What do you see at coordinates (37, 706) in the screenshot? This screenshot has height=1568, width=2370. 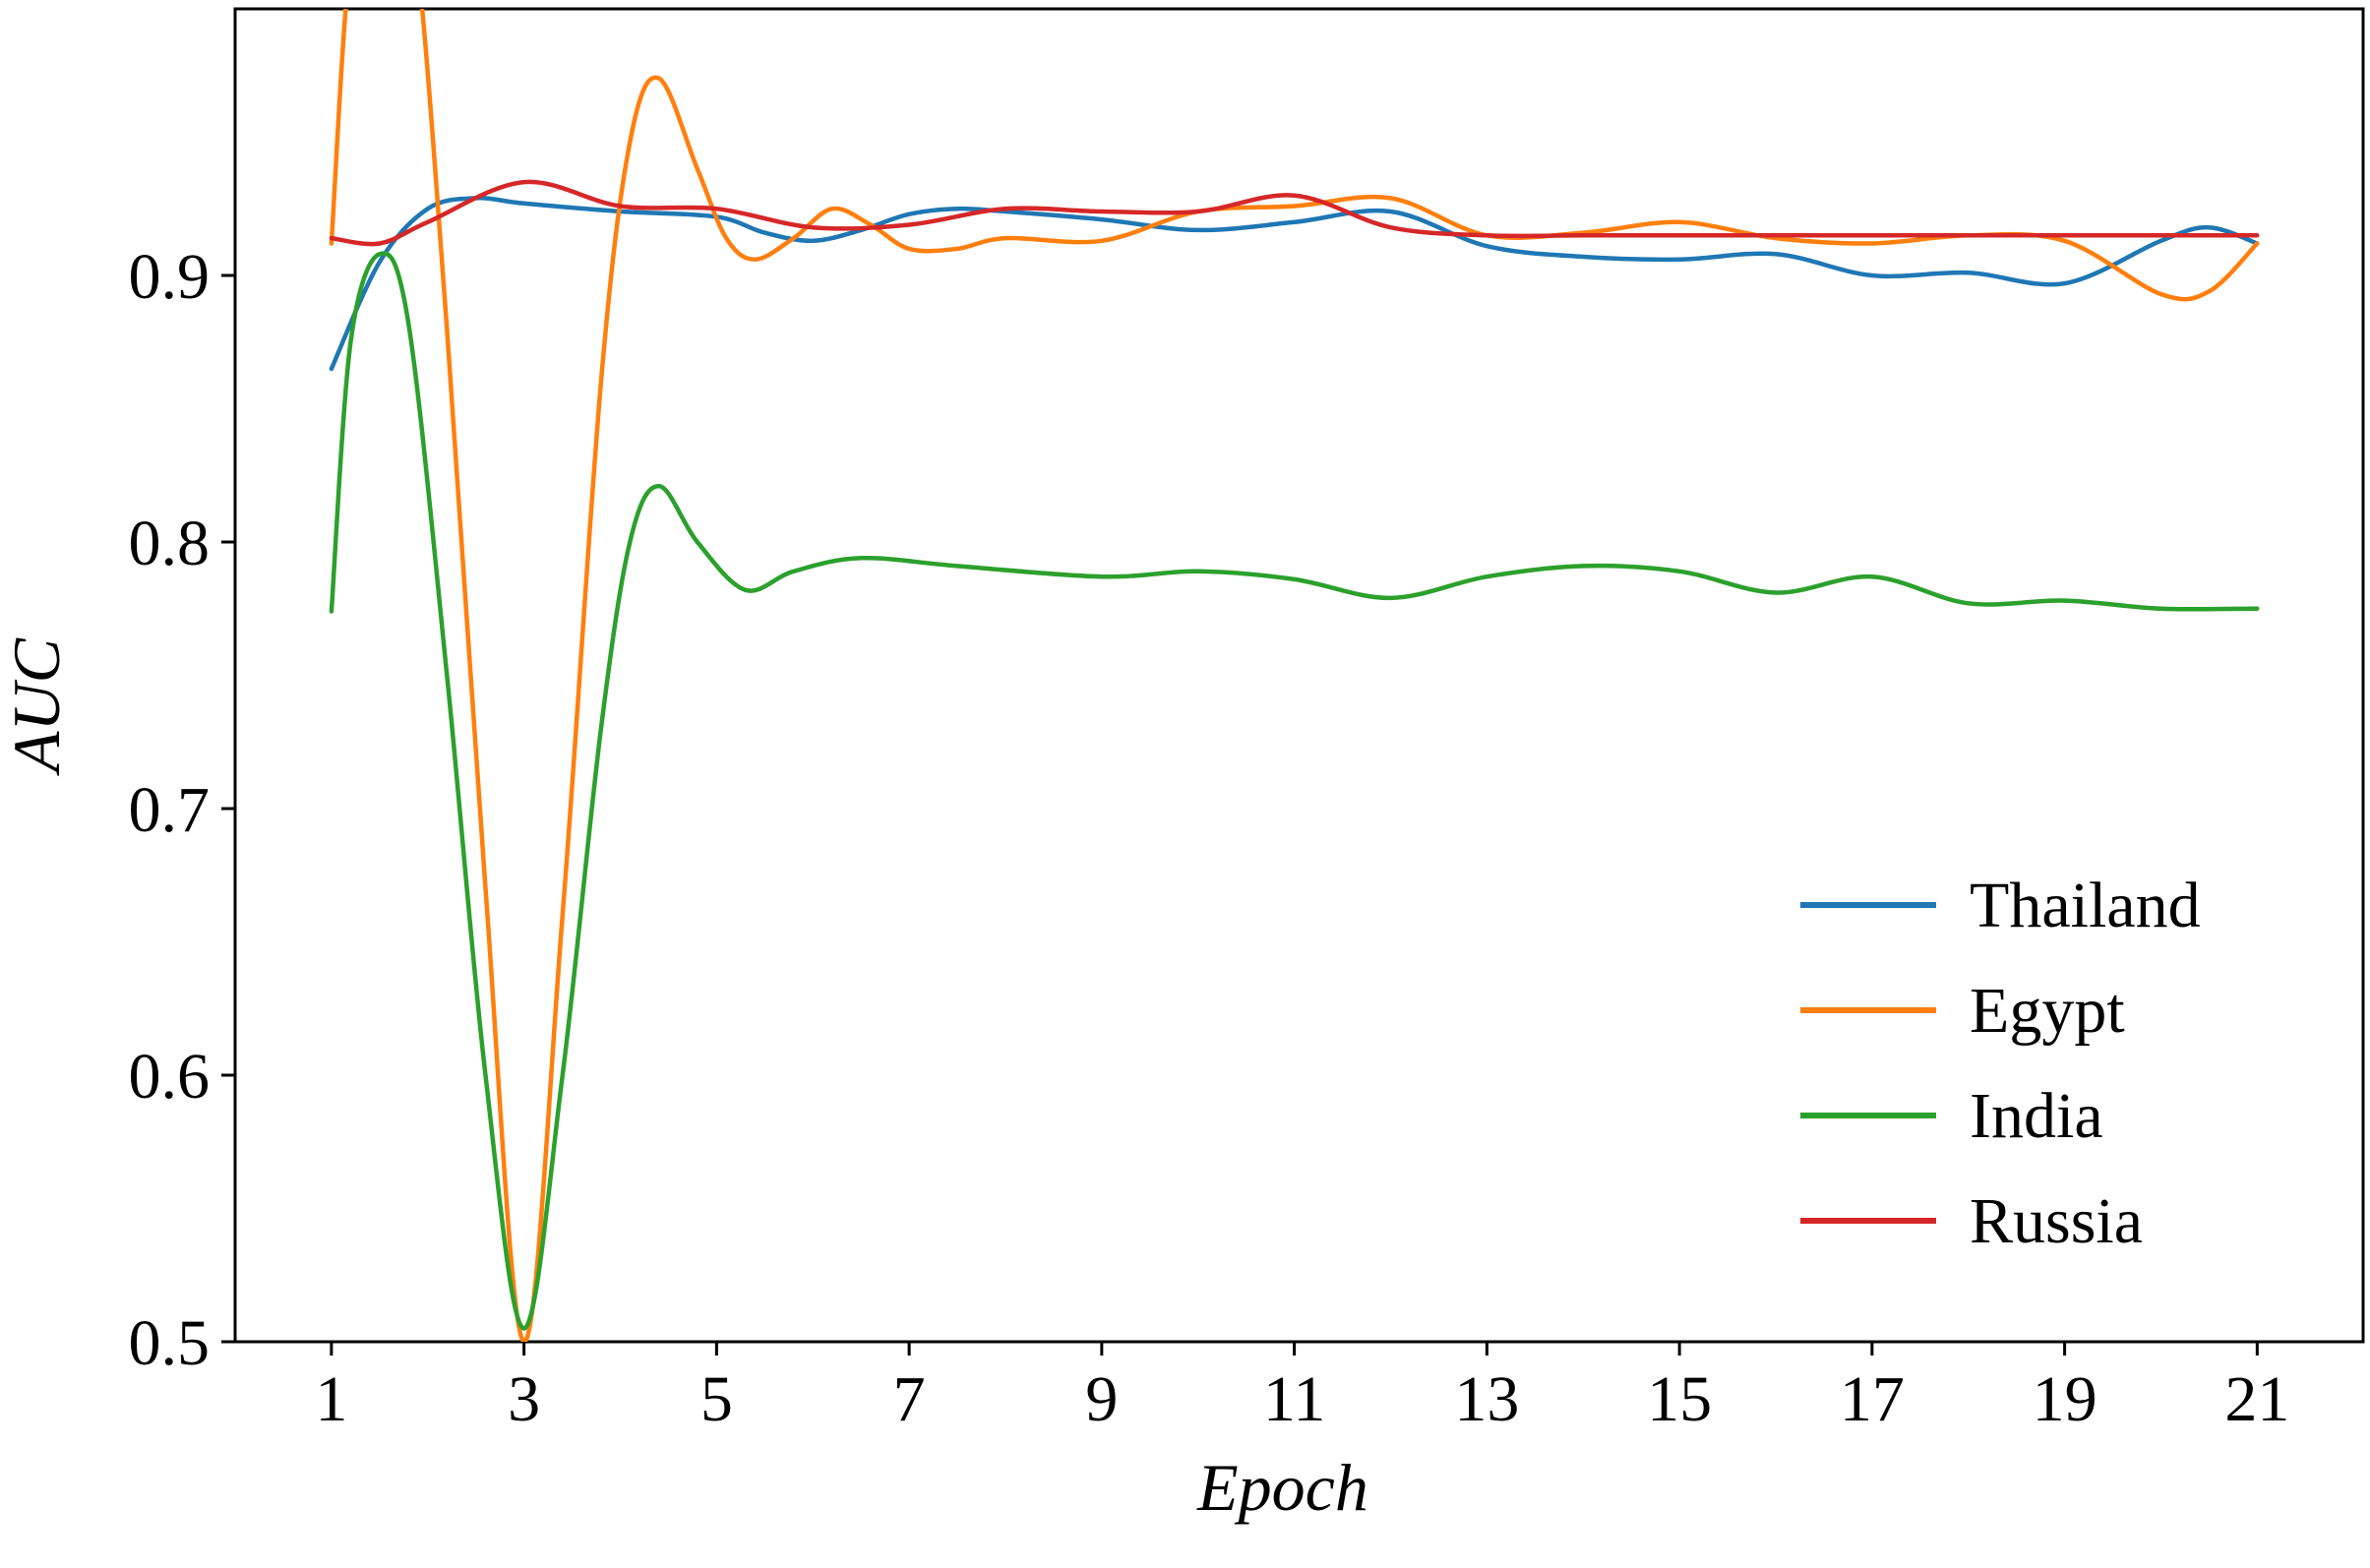 I see `y-axis-title: AUC` at bounding box center [37, 706].